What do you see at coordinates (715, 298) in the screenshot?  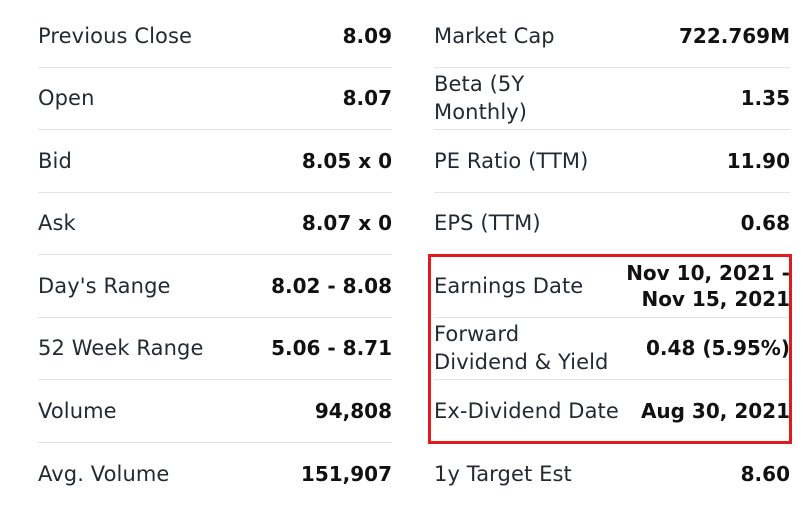 I see `earnings-date-value-line2: Nov 15, 2021` at bounding box center [715, 298].